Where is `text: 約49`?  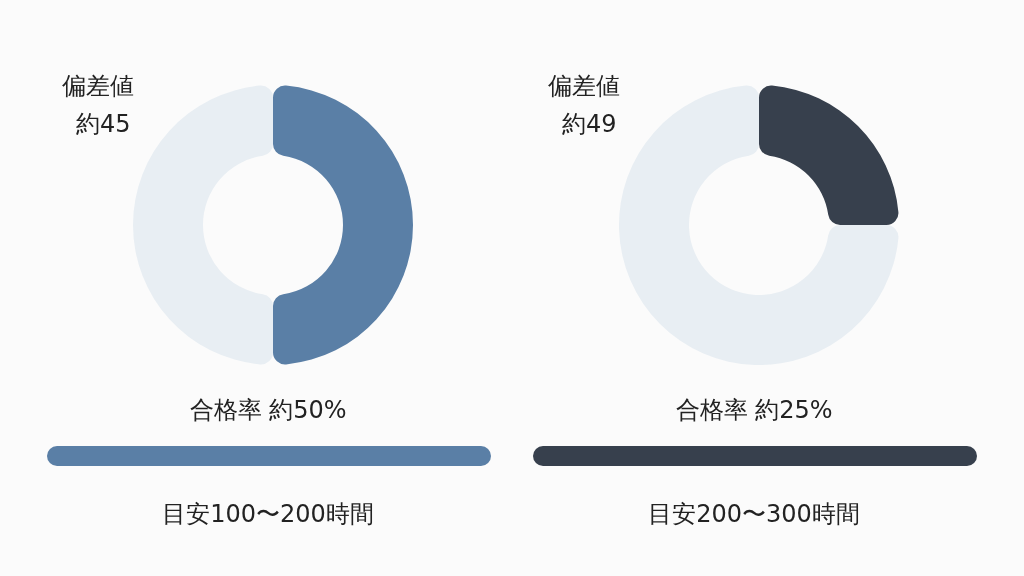
text: 約49 is located at coordinates (589, 124).